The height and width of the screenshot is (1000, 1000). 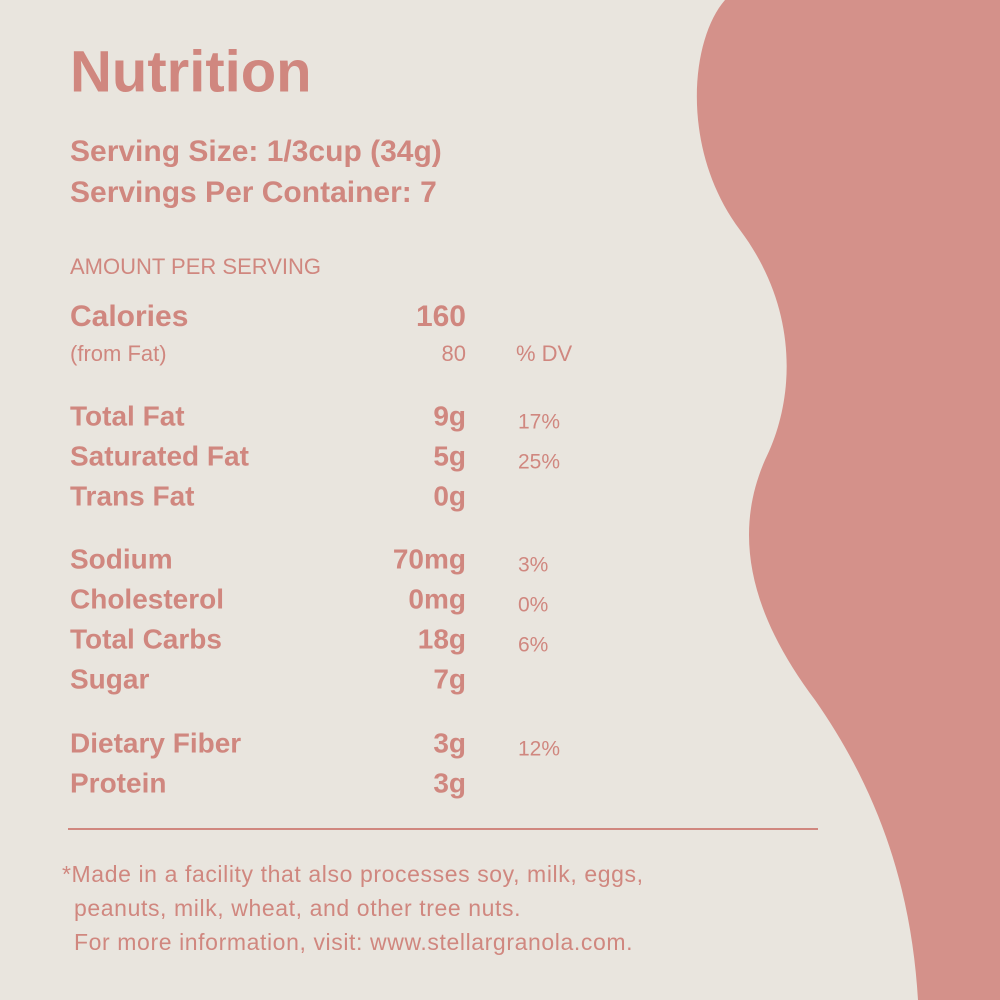 What do you see at coordinates (129, 316) in the screenshot?
I see `calories-label: Calories` at bounding box center [129, 316].